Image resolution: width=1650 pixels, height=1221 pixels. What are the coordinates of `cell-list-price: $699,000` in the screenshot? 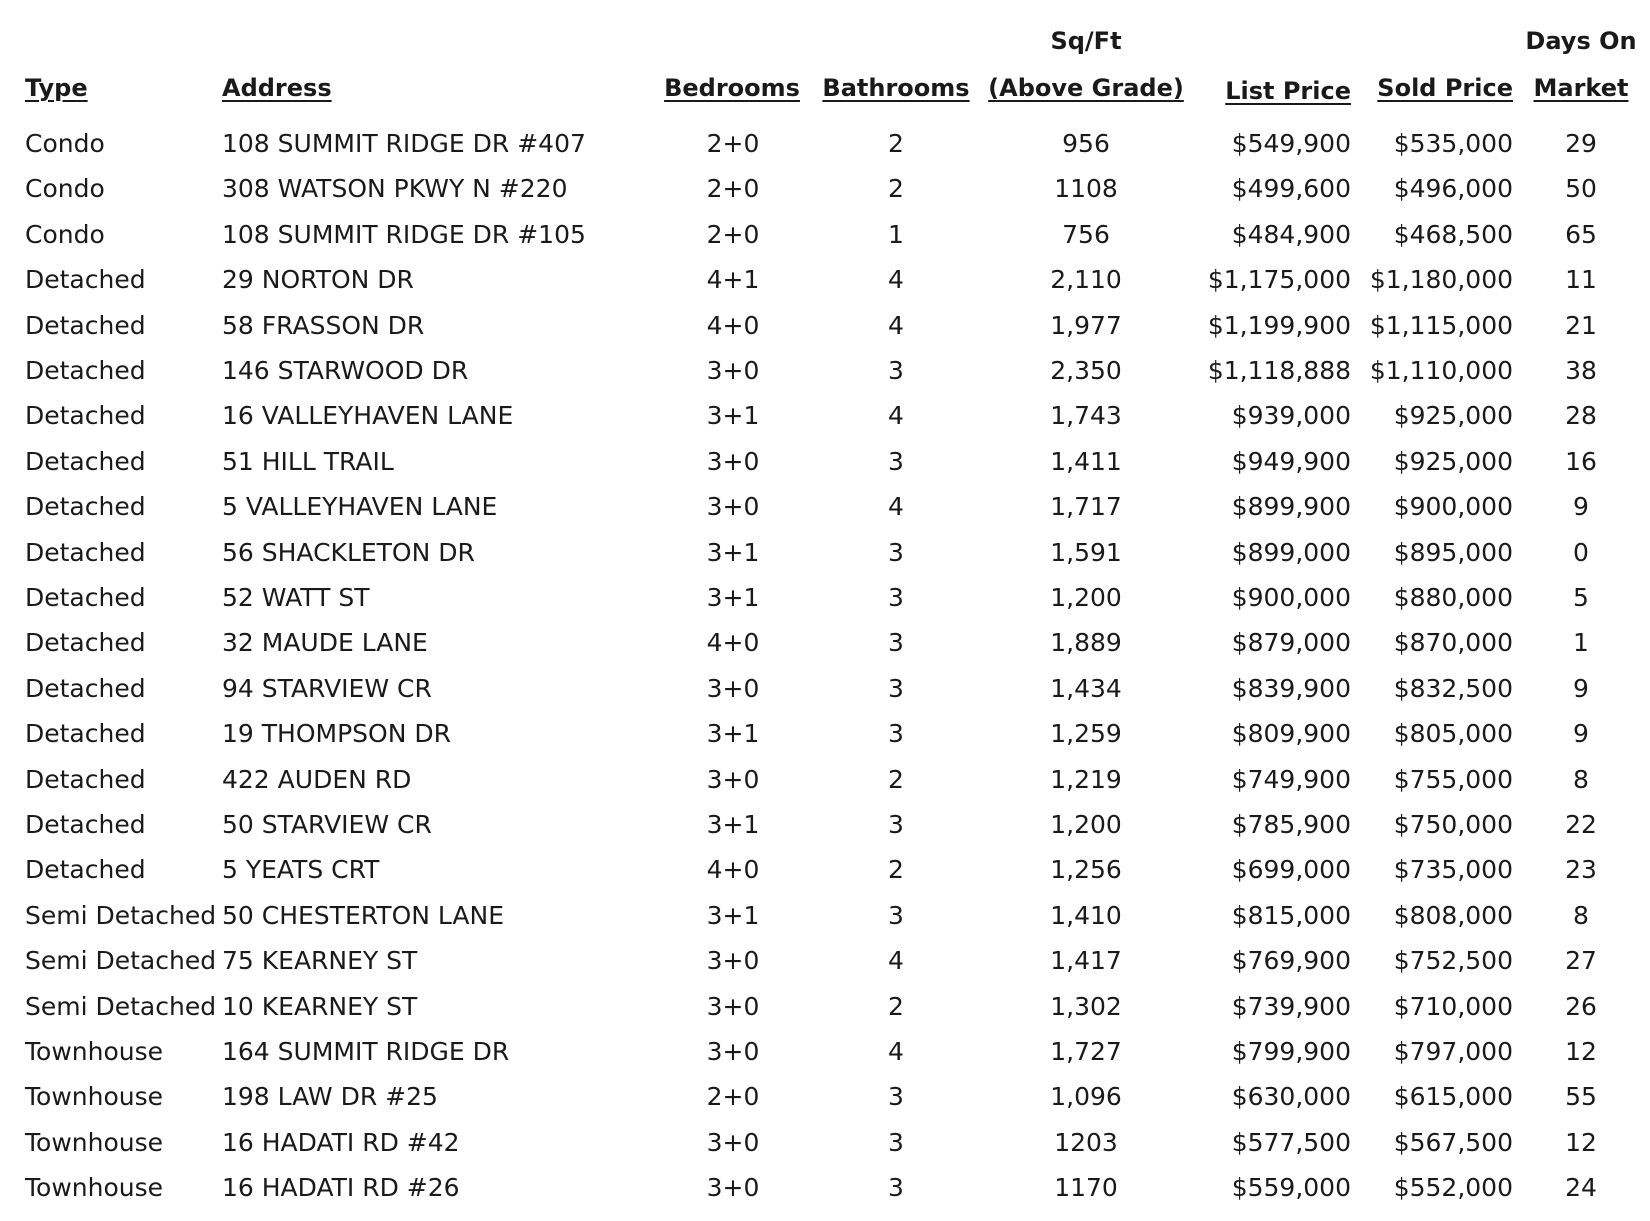 It's located at (1291, 870).